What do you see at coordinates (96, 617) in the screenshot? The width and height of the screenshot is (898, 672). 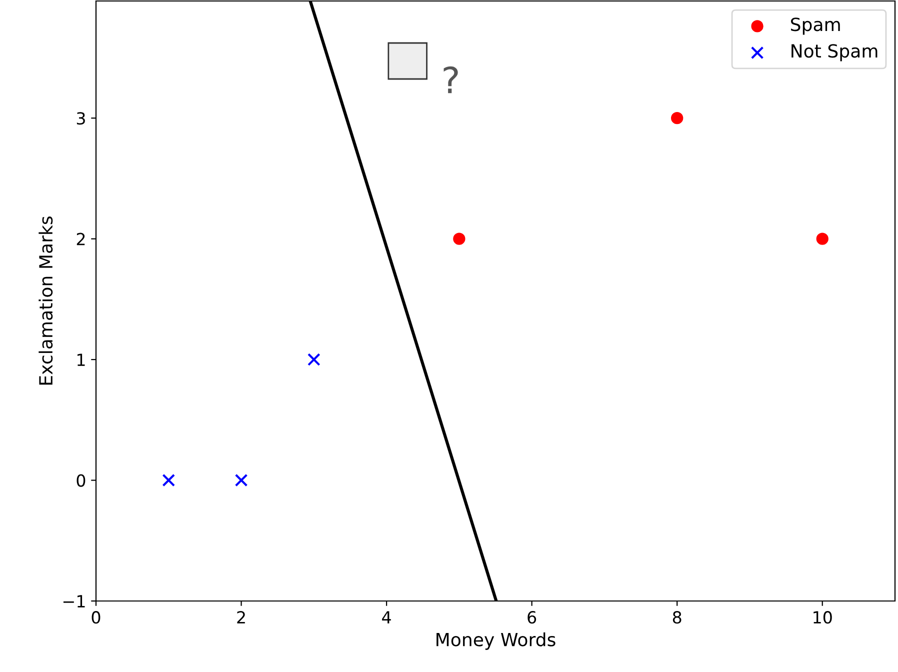 I see `x-tick-label: 0` at bounding box center [96, 617].